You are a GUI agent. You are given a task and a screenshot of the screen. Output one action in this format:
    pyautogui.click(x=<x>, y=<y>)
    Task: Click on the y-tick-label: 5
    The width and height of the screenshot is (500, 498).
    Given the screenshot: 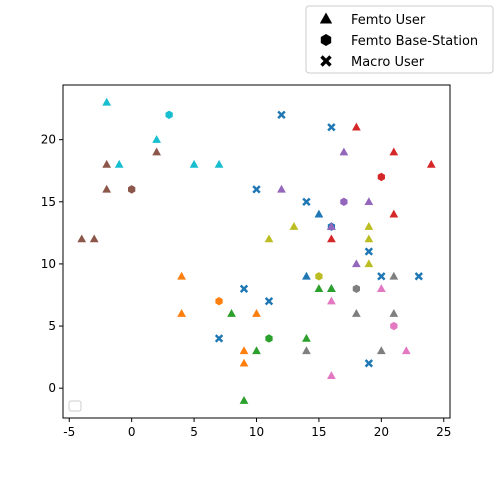 What is the action you would take?
    pyautogui.click(x=52, y=326)
    